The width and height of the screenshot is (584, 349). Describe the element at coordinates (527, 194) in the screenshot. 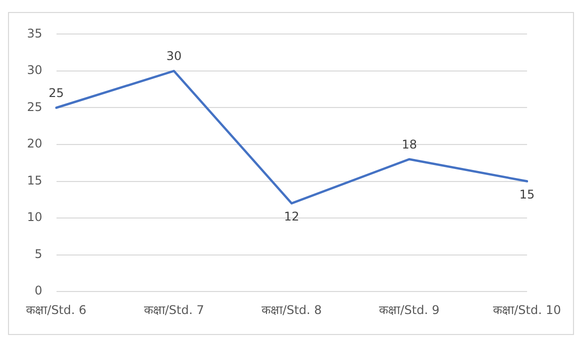

I see `data-label: 15` at that location.